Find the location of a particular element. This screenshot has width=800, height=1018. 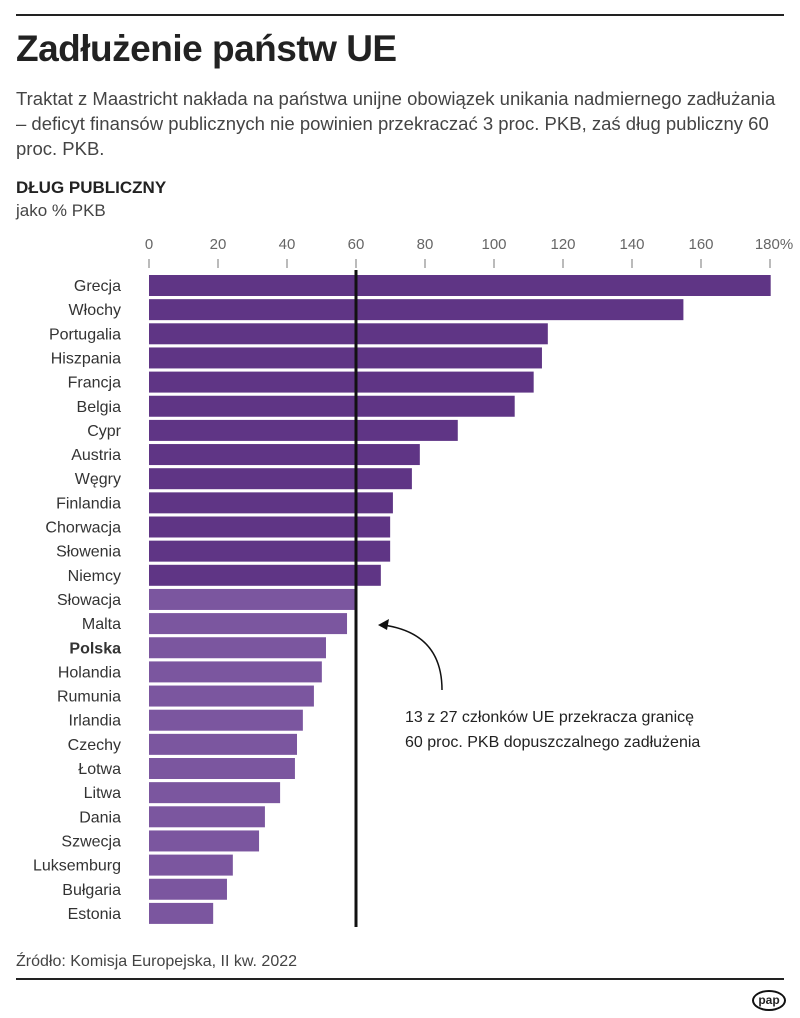

bar-słowenia is located at coordinates (270, 551).